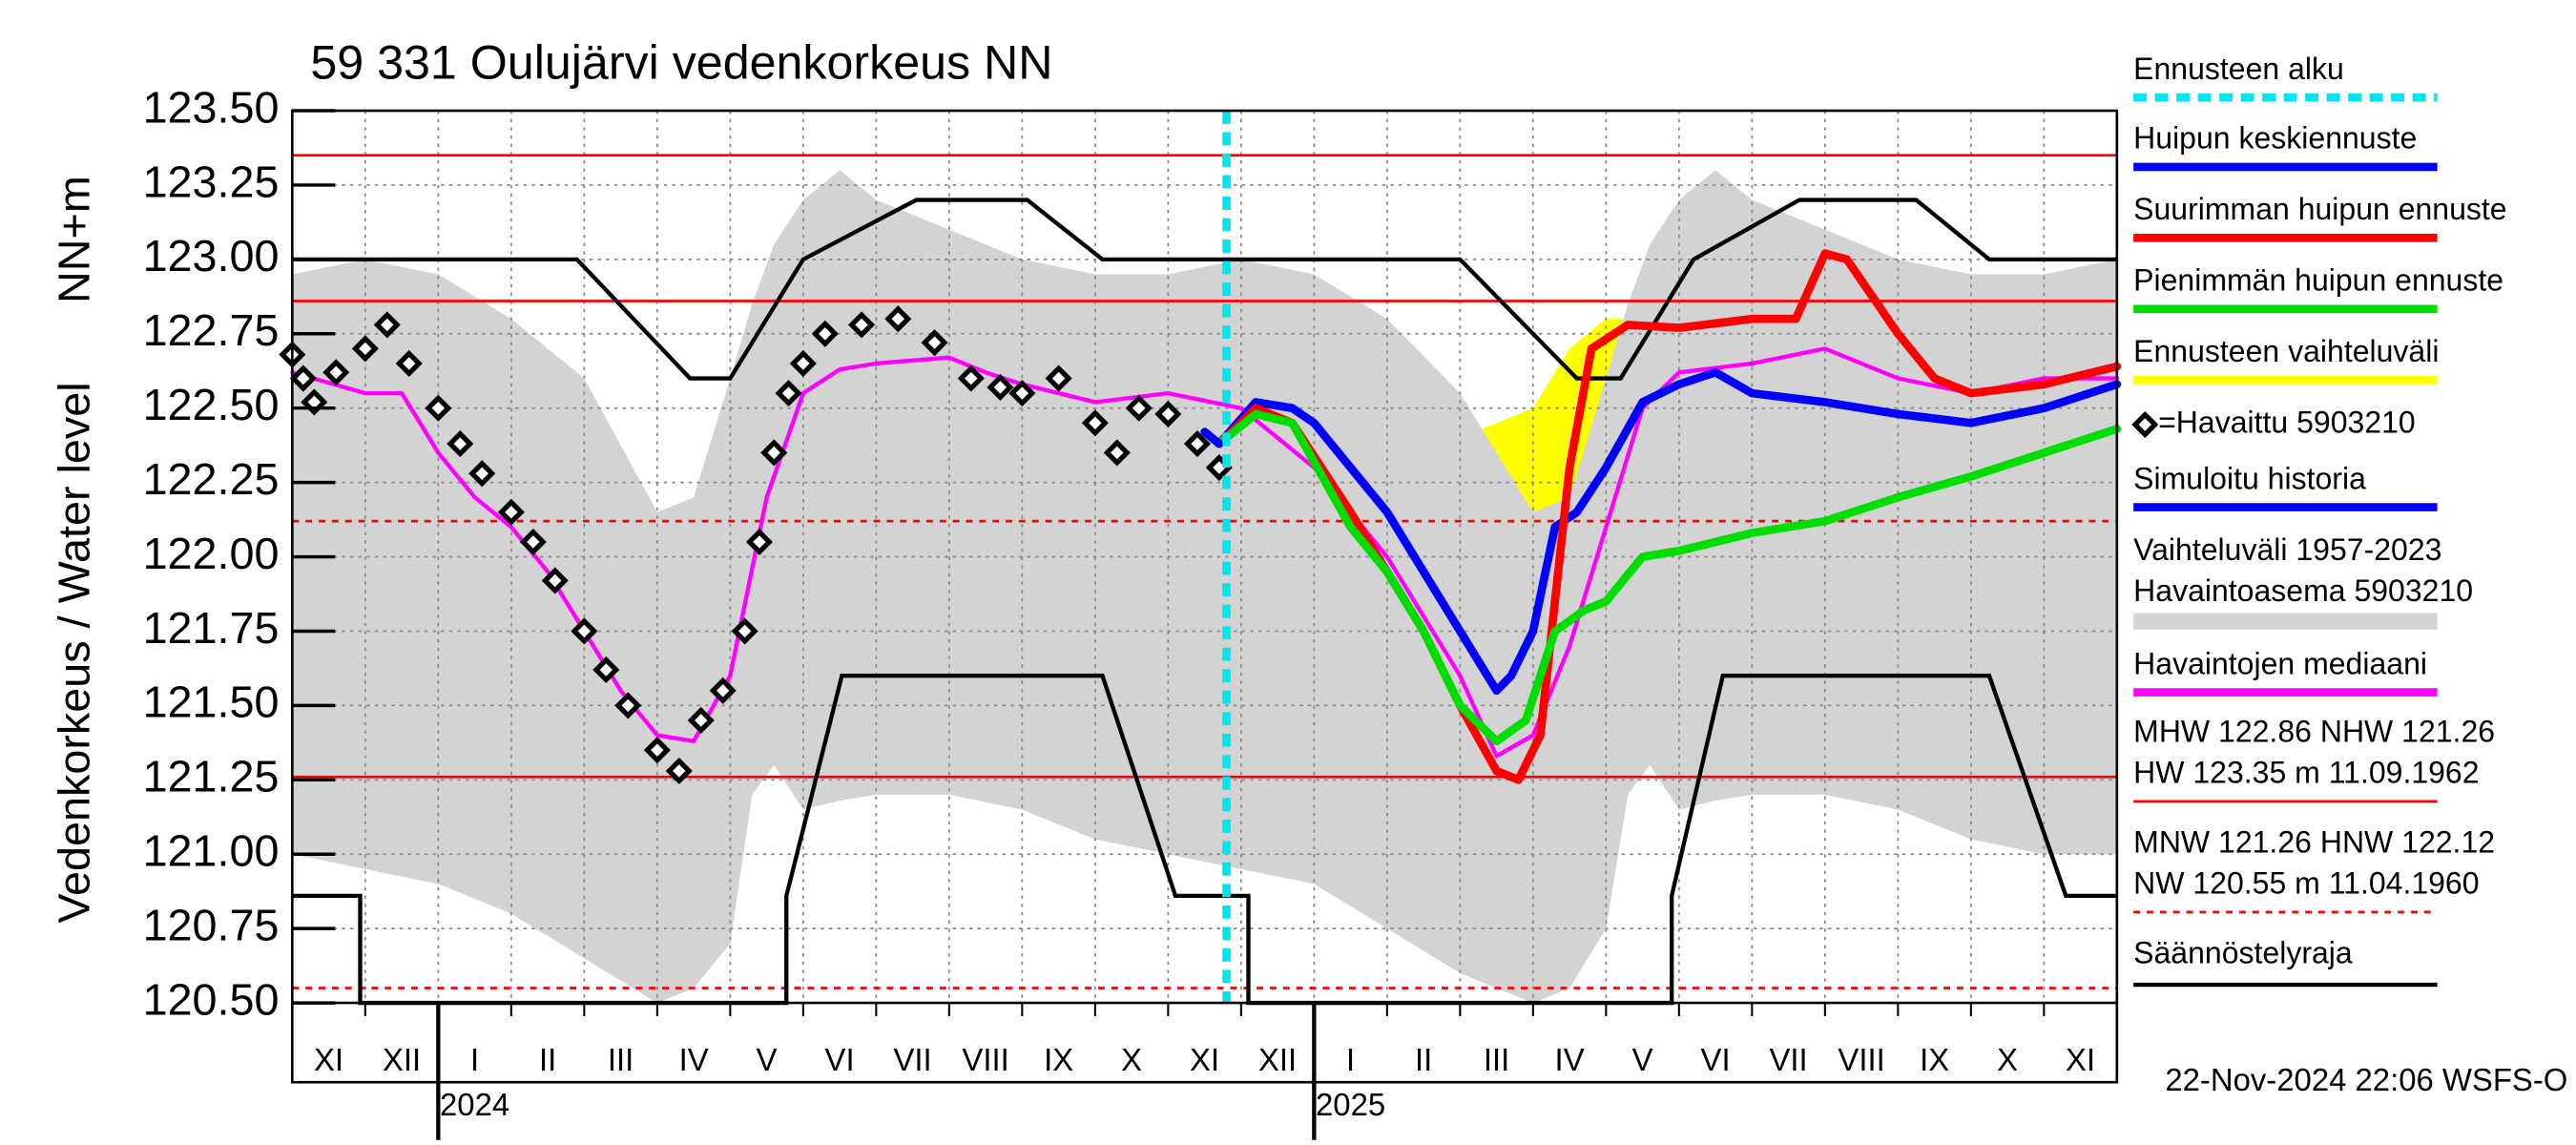 The height and width of the screenshot is (1145, 2576). What do you see at coordinates (2314, 842) in the screenshot?
I see `legend-label: MNW 121.26 HNW 122.12` at bounding box center [2314, 842].